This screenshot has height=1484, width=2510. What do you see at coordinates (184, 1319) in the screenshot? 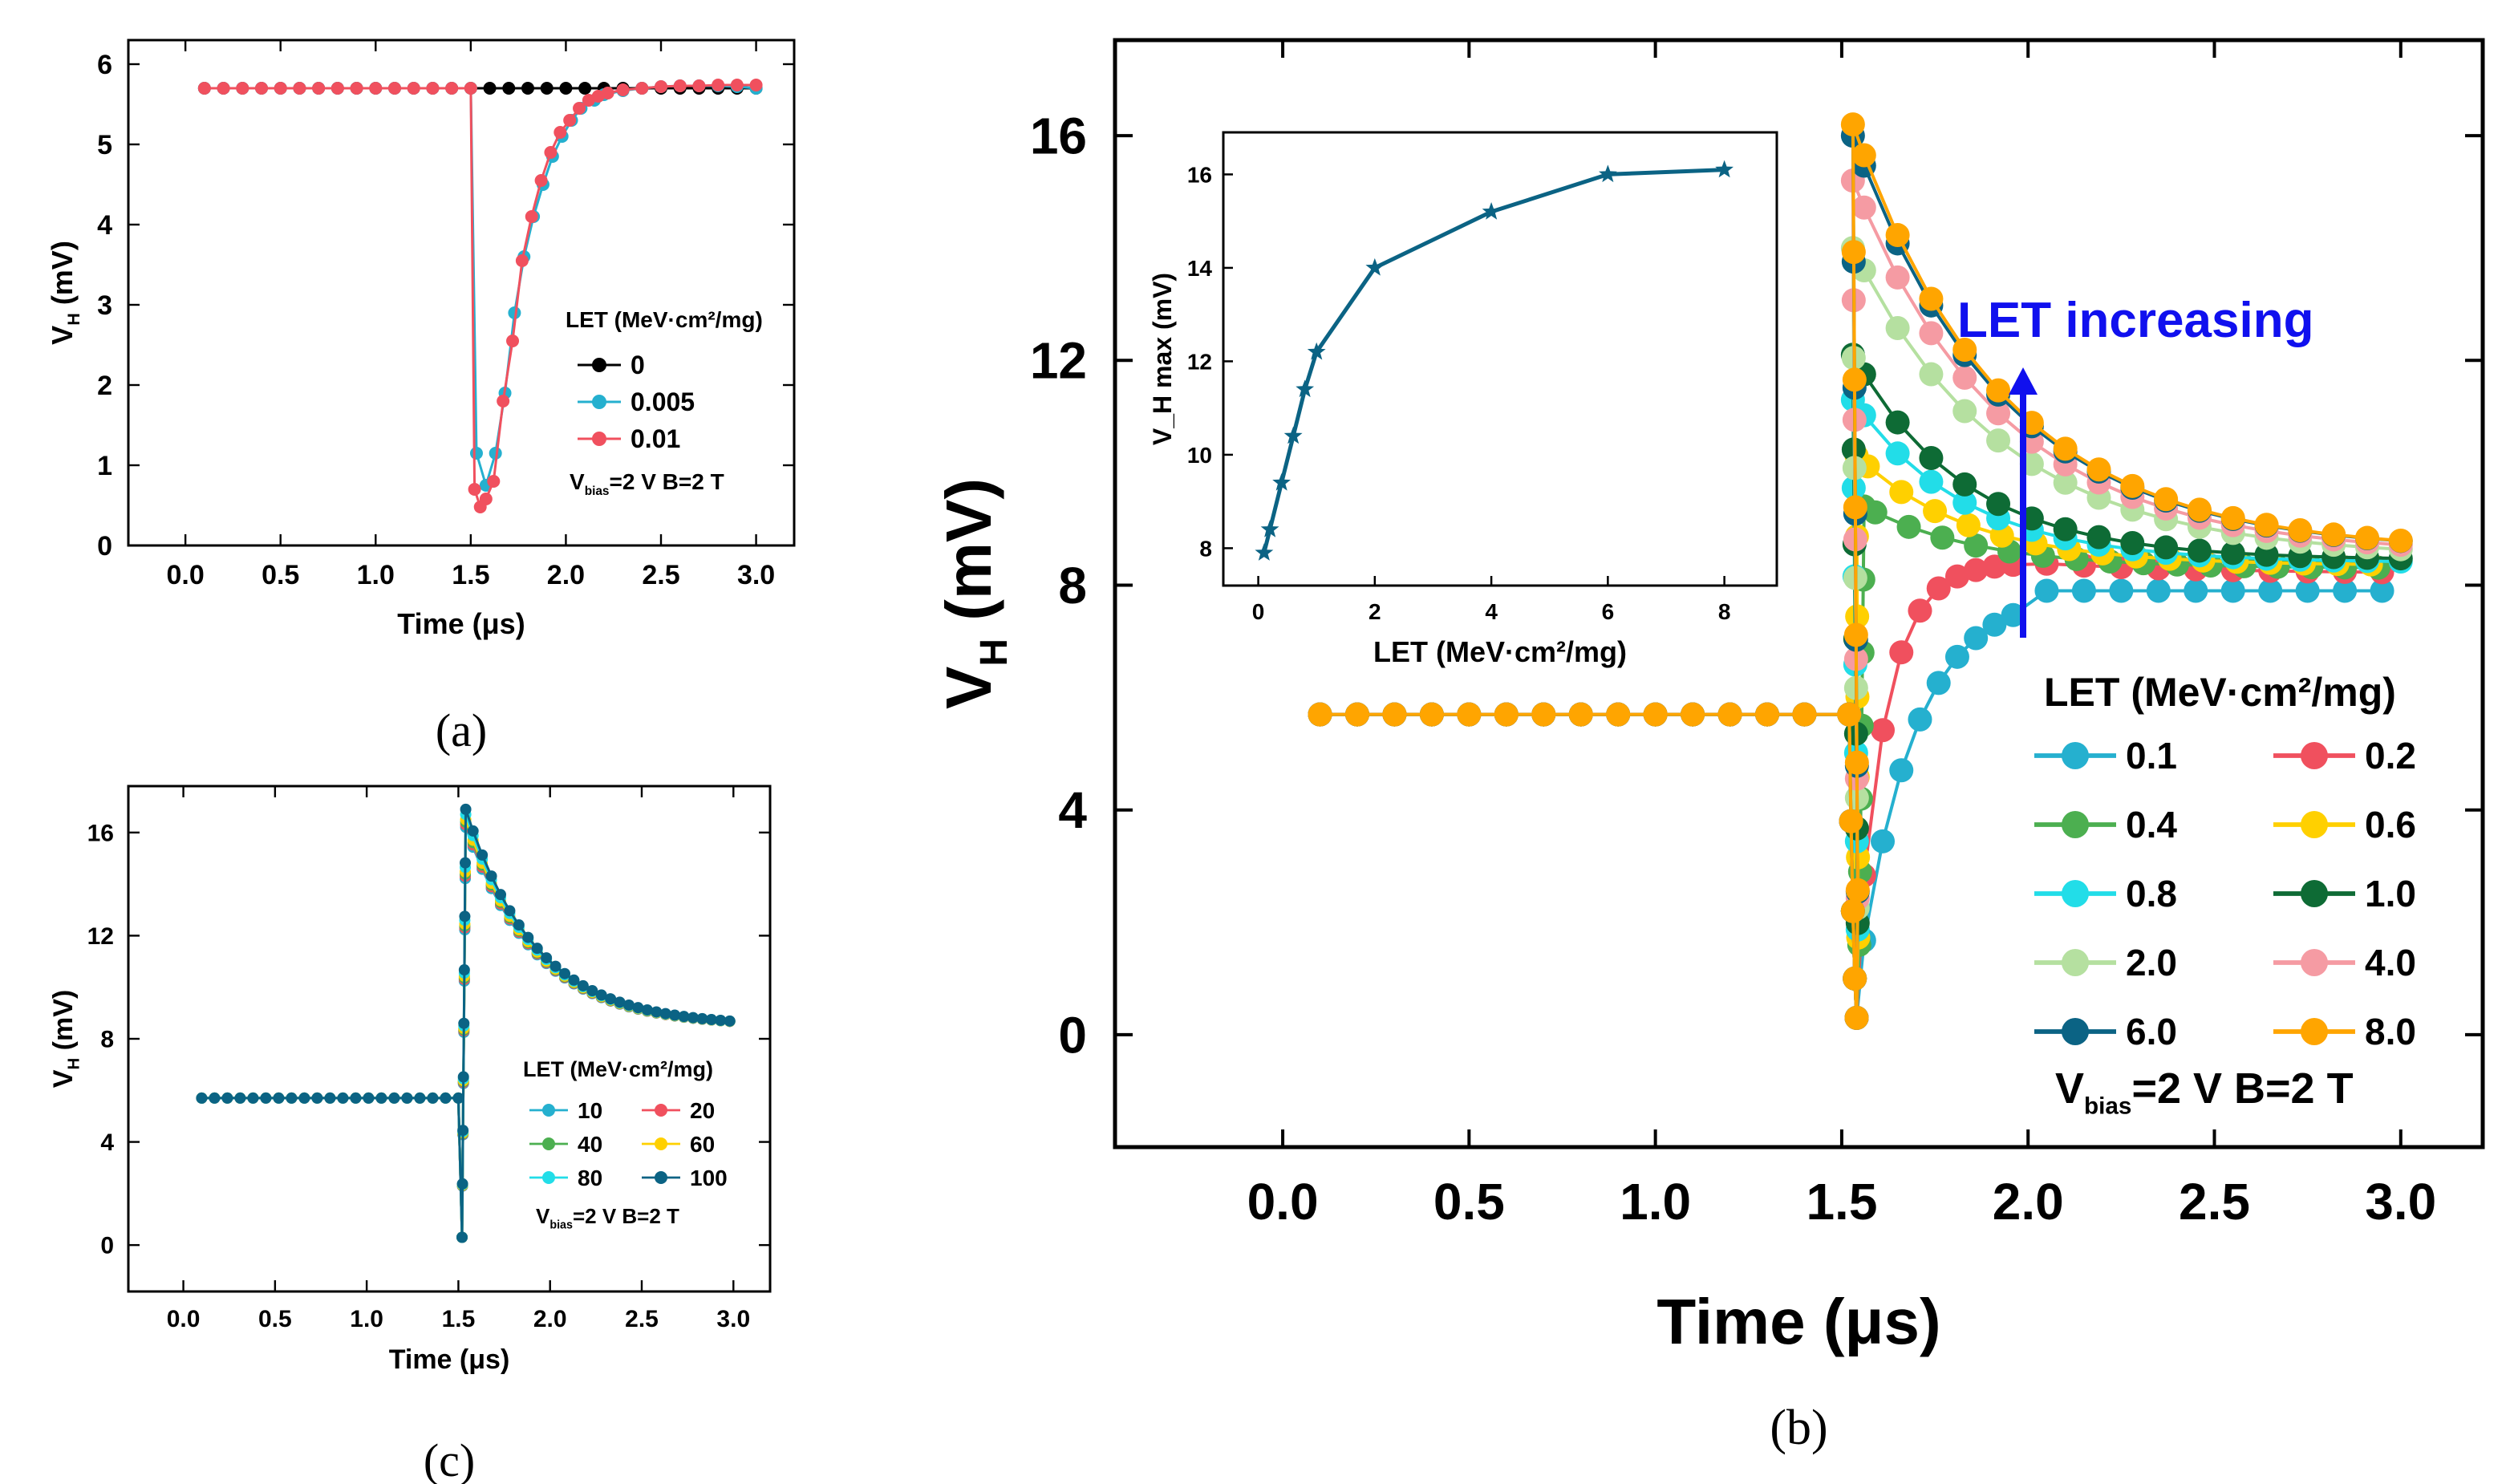
I see `c-x-tick-label: 0.0` at bounding box center [184, 1319].